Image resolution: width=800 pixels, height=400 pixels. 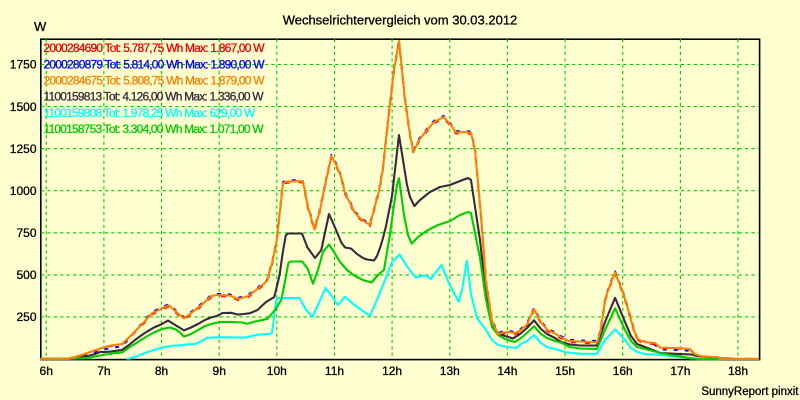 I want to click on svg-text: 15h, so click(x=565, y=371).